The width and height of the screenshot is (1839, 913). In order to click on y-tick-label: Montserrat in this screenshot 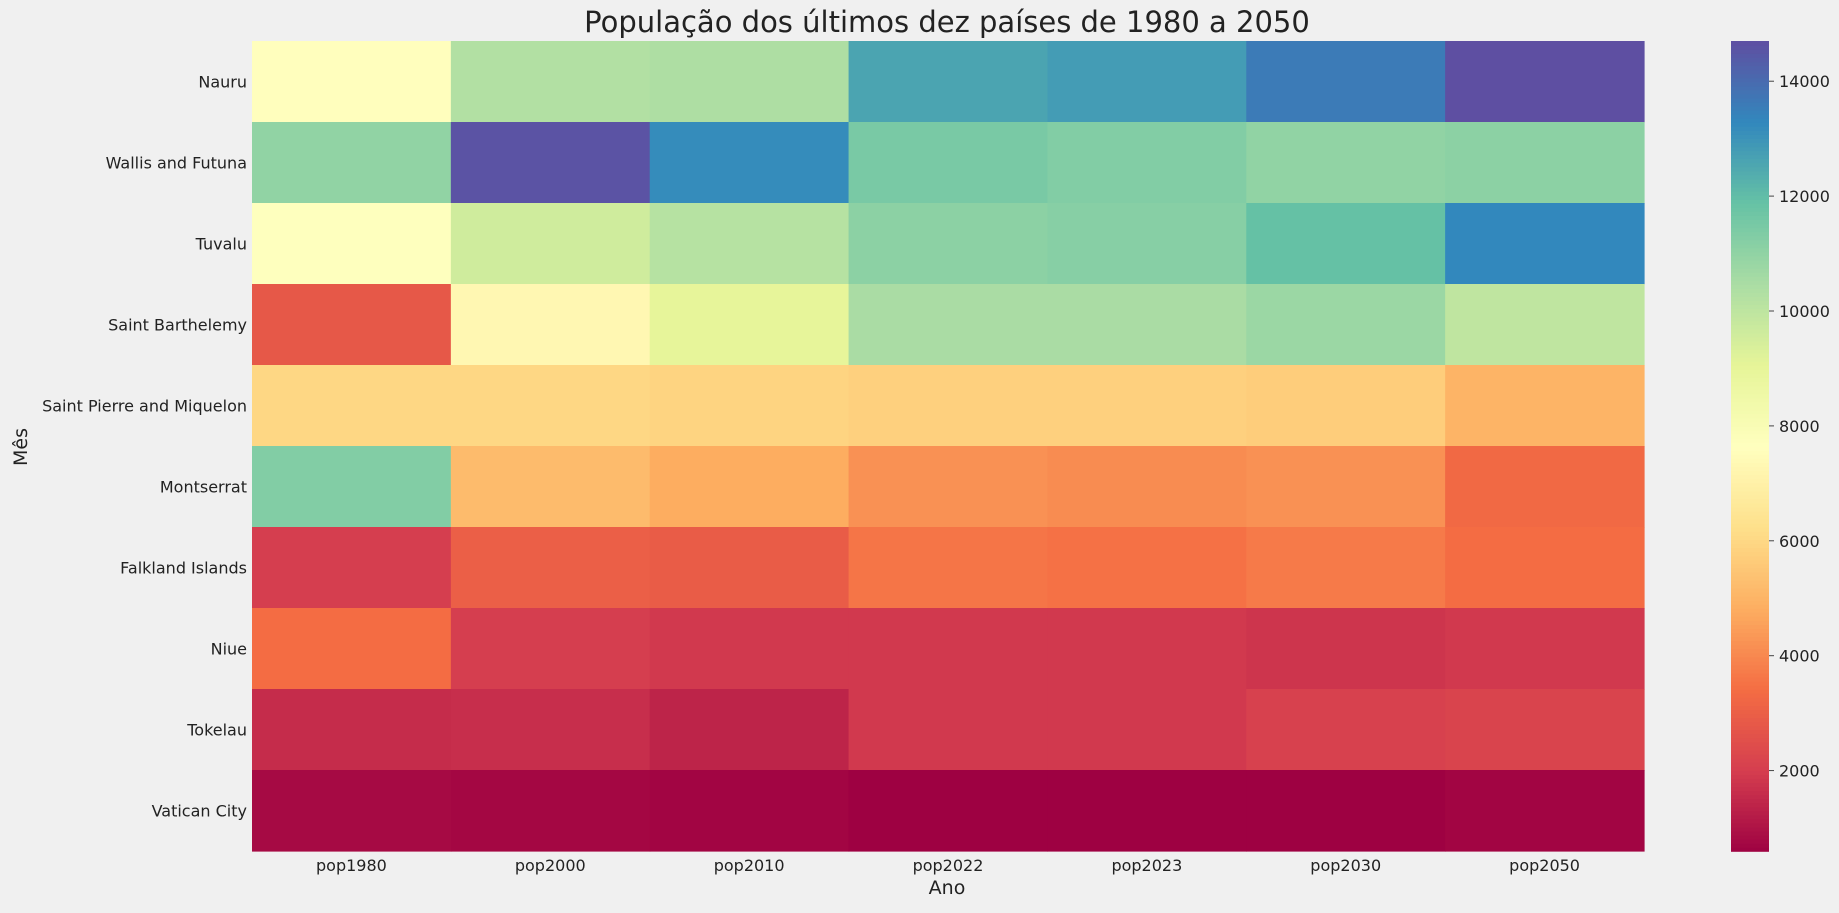, I will do `click(203, 487)`.